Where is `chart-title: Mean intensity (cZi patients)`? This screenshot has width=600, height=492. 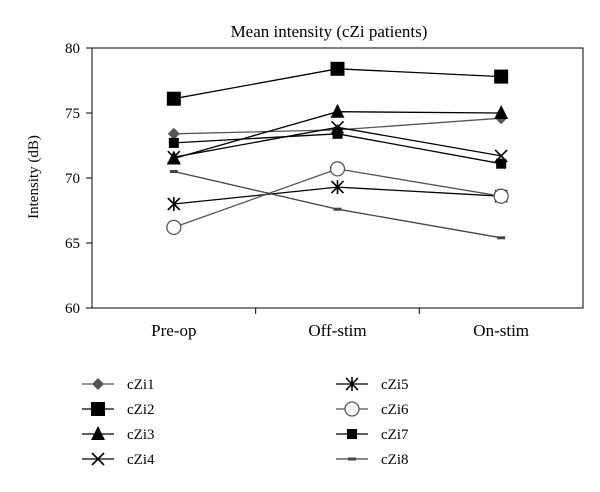 chart-title: Mean intensity (cZi patients) is located at coordinates (329, 31).